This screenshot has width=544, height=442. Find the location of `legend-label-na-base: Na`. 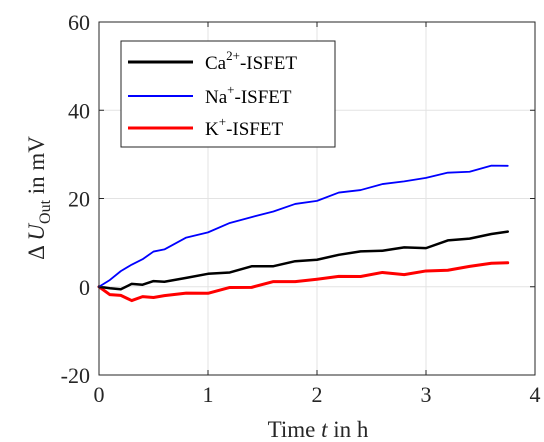

legend-label-na-base: Na is located at coordinates (216, 97).